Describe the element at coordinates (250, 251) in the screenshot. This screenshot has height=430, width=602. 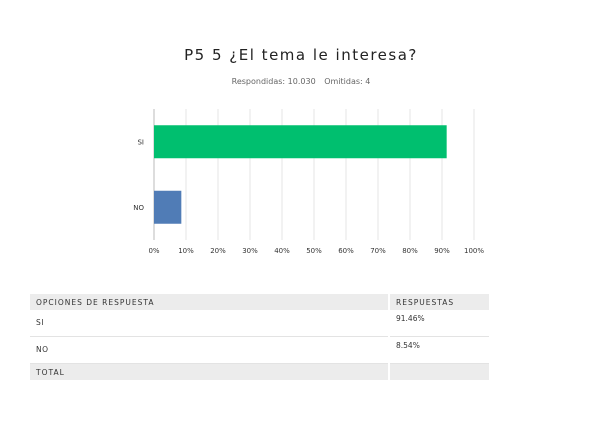
I see `x-tick-label: 30%` at that location.